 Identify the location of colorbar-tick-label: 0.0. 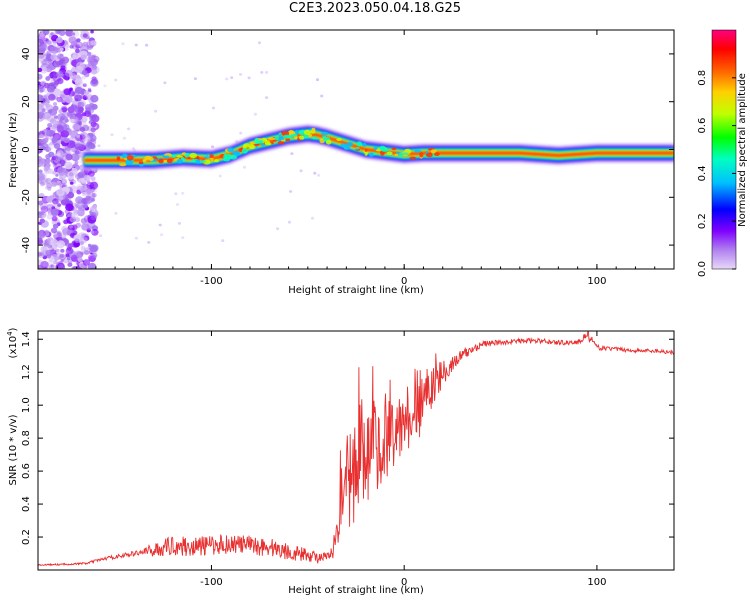
(702, 269).